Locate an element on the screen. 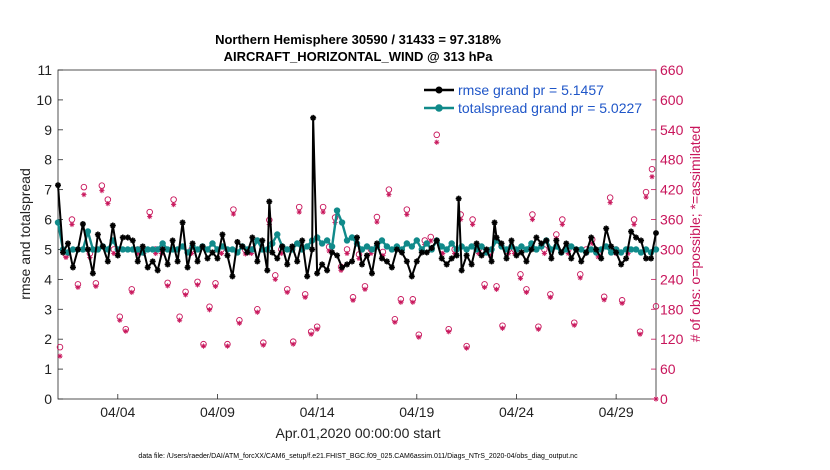  y-tick-label-right: 60 is located at coordinates (668, 369).